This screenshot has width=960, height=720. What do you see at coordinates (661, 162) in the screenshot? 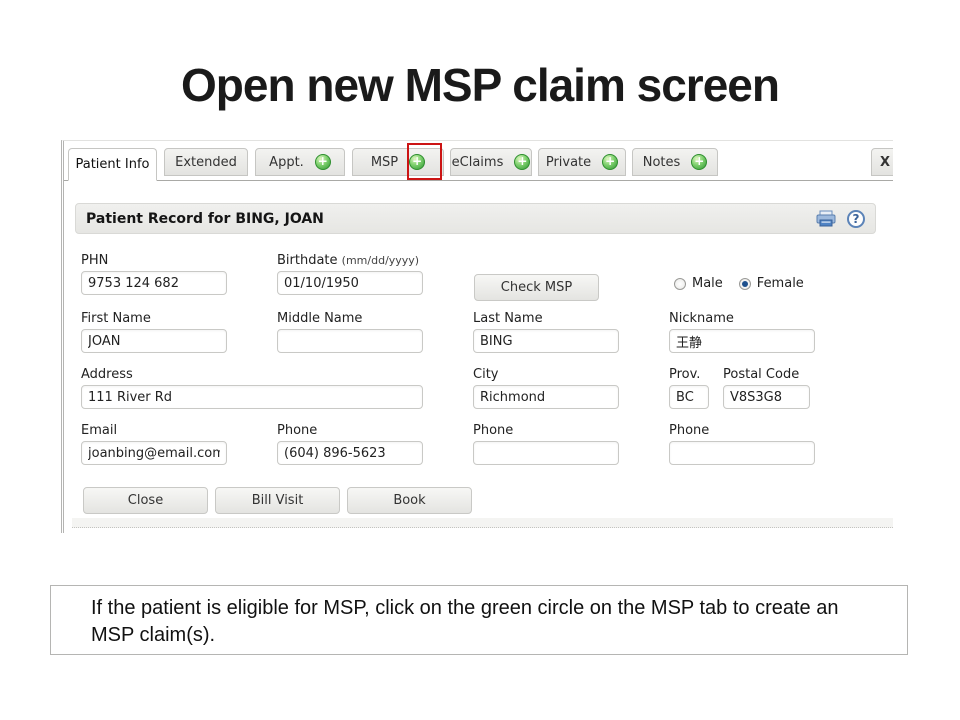
I see `tab-label: Notes` at bounding box center [661, 162].